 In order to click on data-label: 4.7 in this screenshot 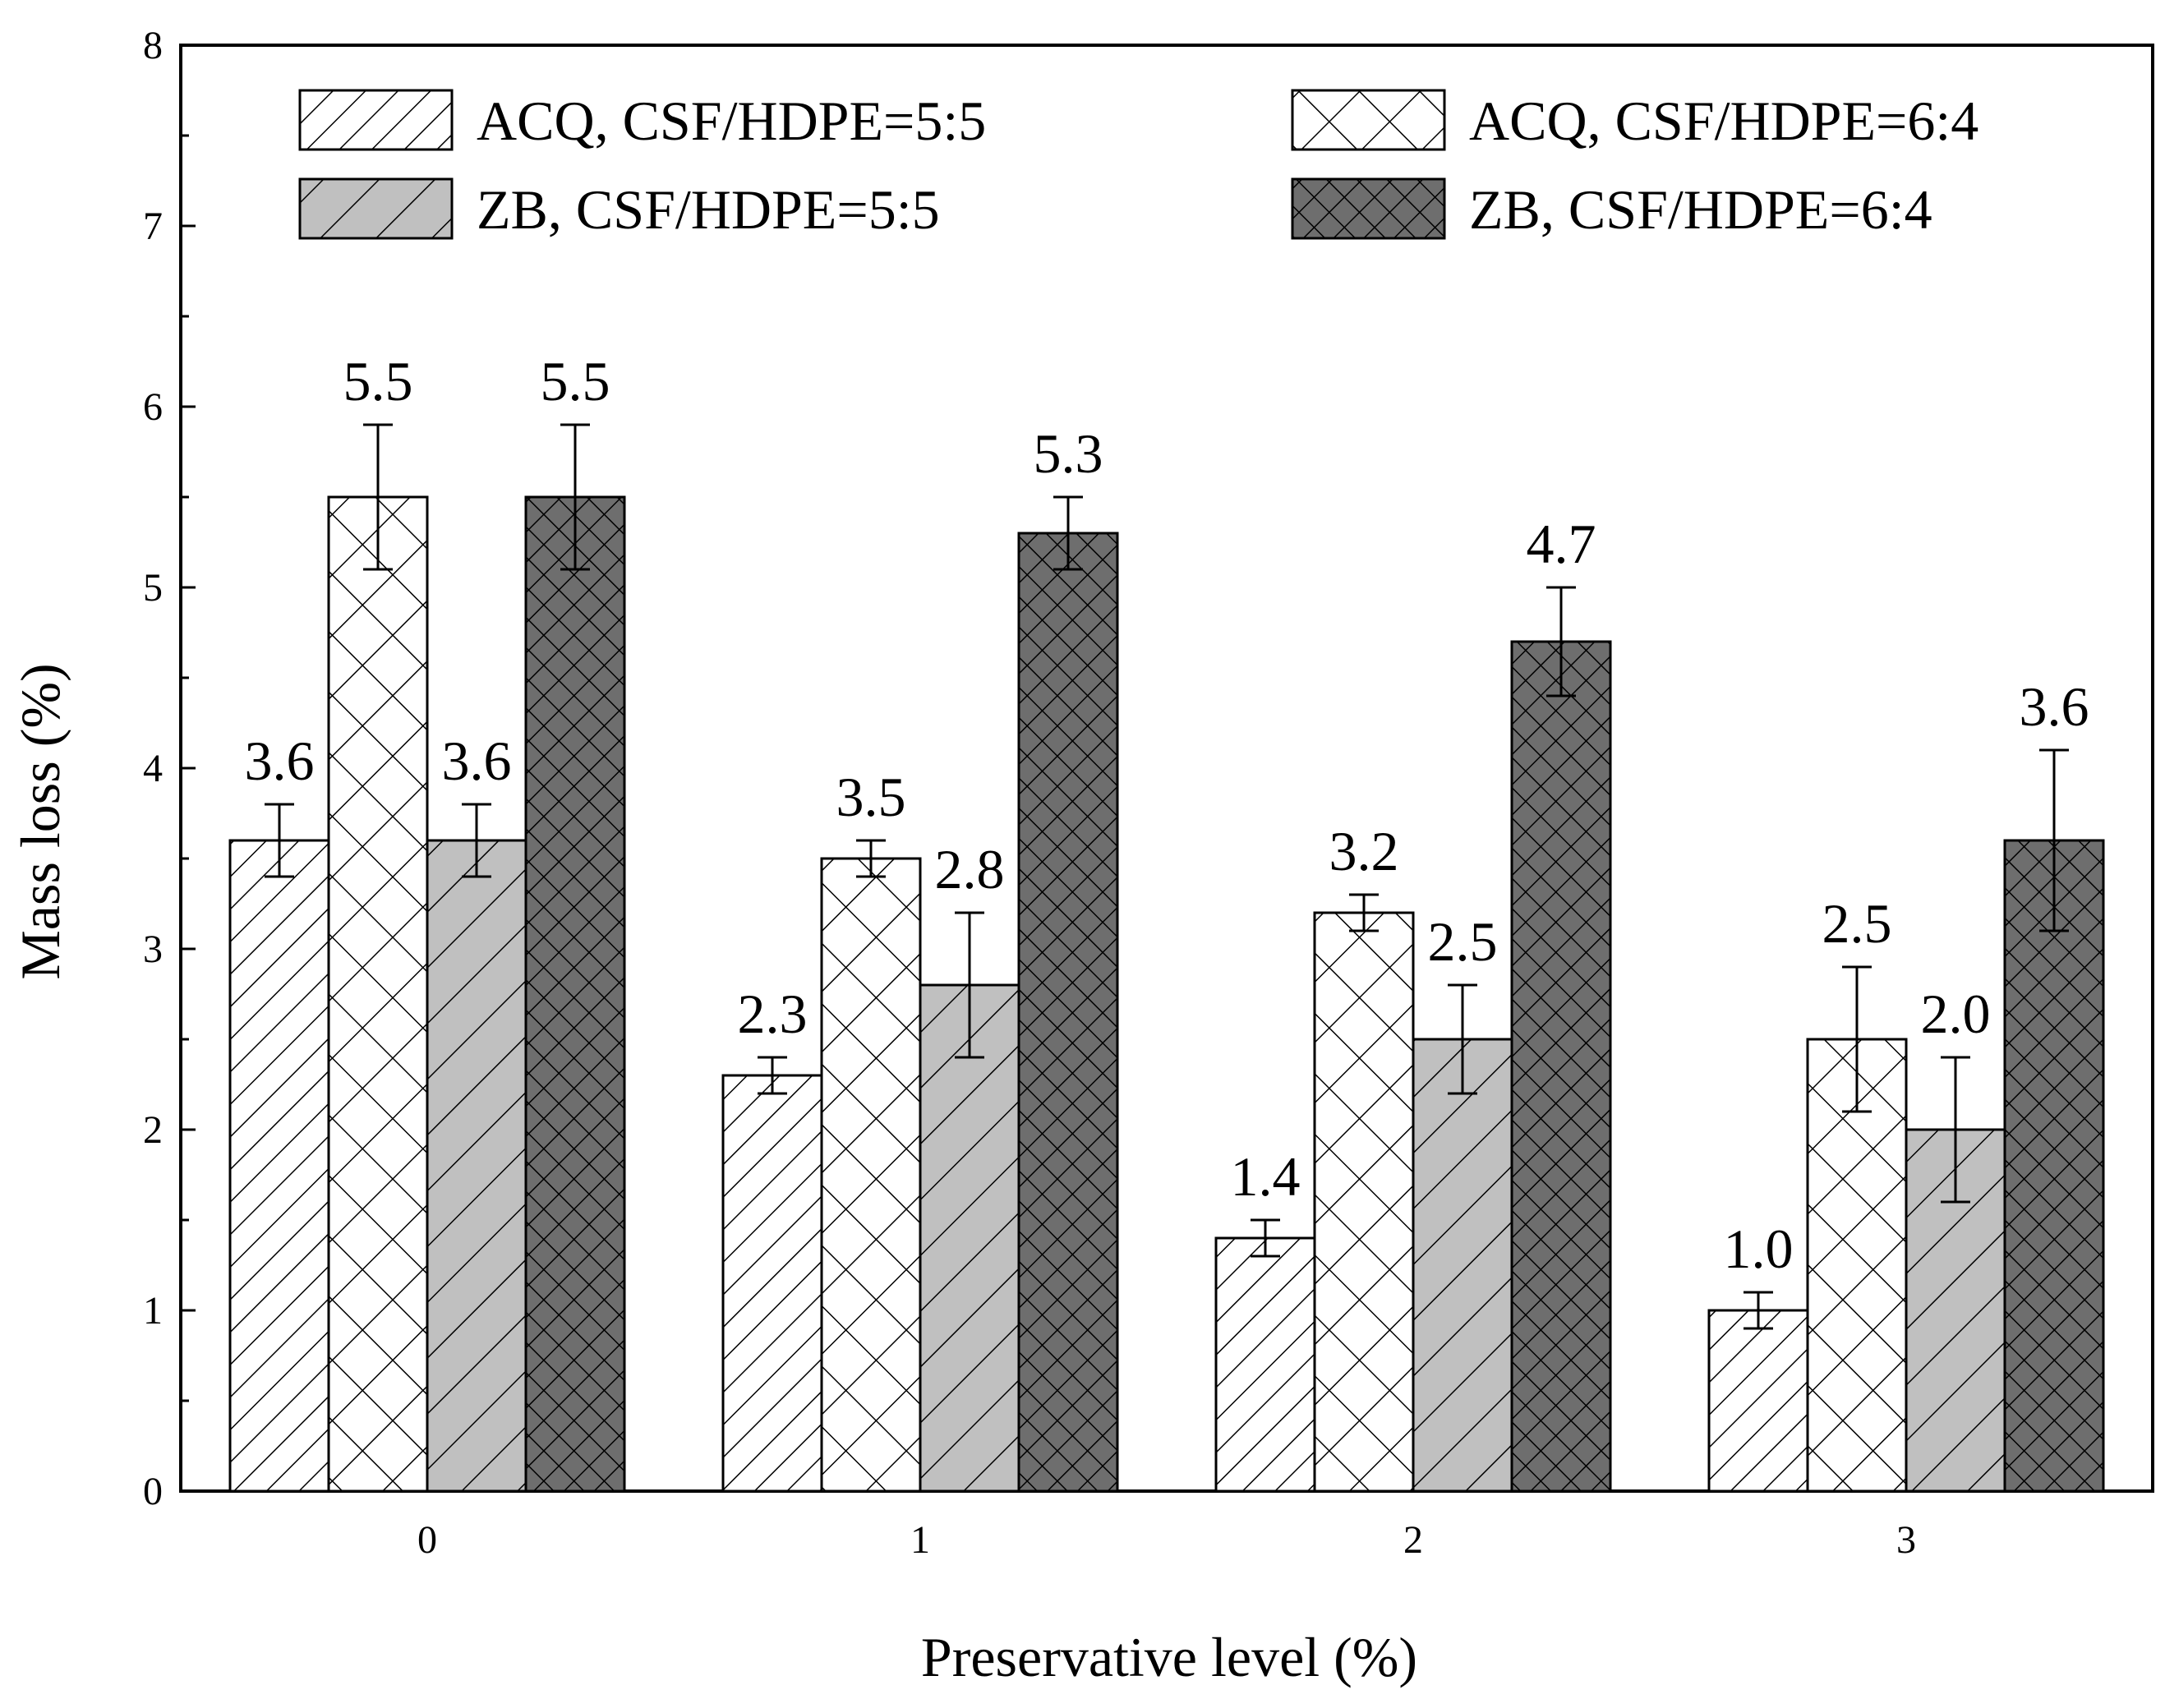, I will do `click(1561, 544)`.